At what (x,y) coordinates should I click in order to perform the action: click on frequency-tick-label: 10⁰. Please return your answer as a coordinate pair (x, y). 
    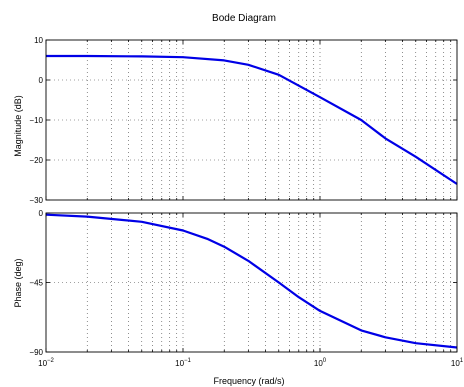
    Looking at the image, I should click on (320, 363).